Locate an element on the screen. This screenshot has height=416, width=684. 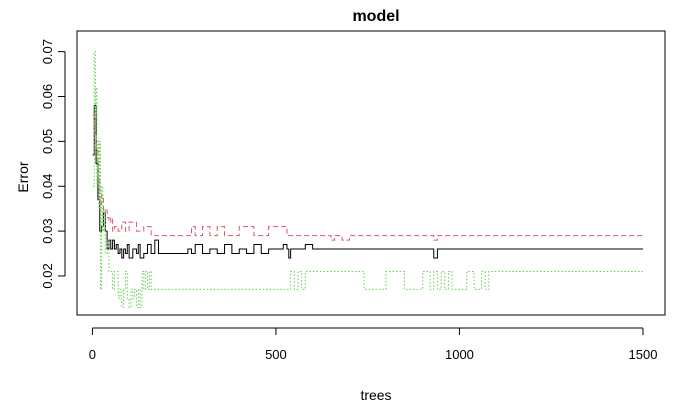
x-tick-label: 1000 is located at coordinates (459, 354).